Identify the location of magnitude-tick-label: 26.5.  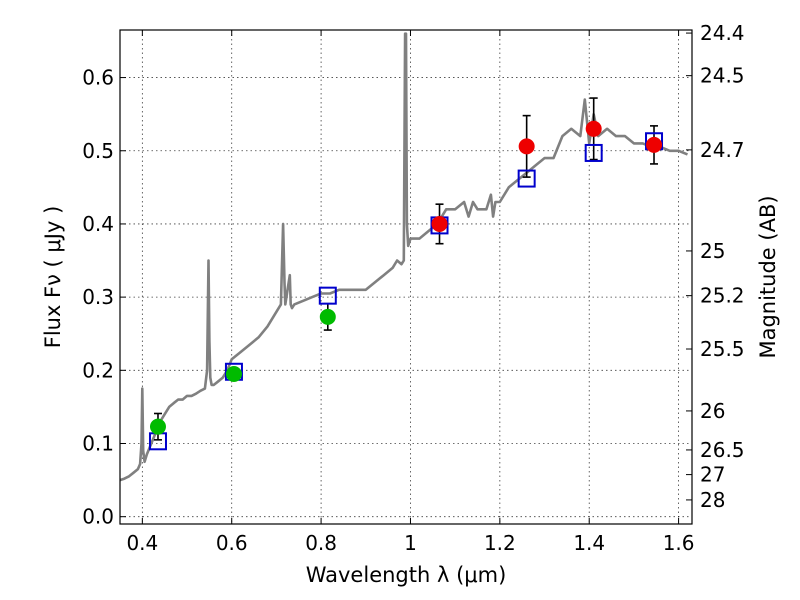
(722, 450).